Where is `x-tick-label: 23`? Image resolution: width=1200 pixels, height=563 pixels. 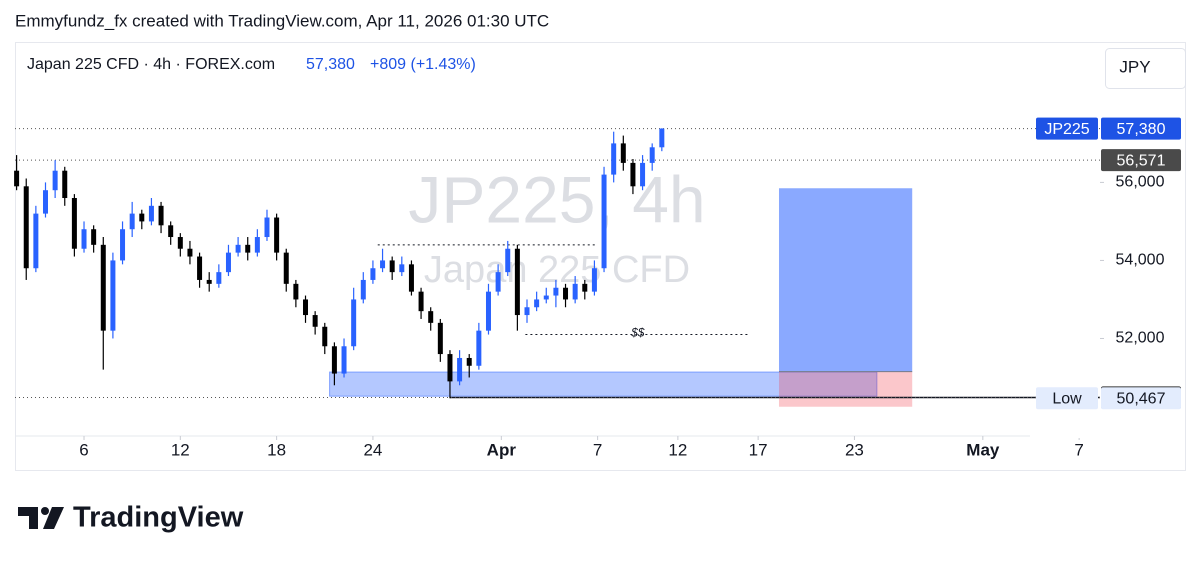 x-tick-label: 23 is located at coordinates (854, 449).